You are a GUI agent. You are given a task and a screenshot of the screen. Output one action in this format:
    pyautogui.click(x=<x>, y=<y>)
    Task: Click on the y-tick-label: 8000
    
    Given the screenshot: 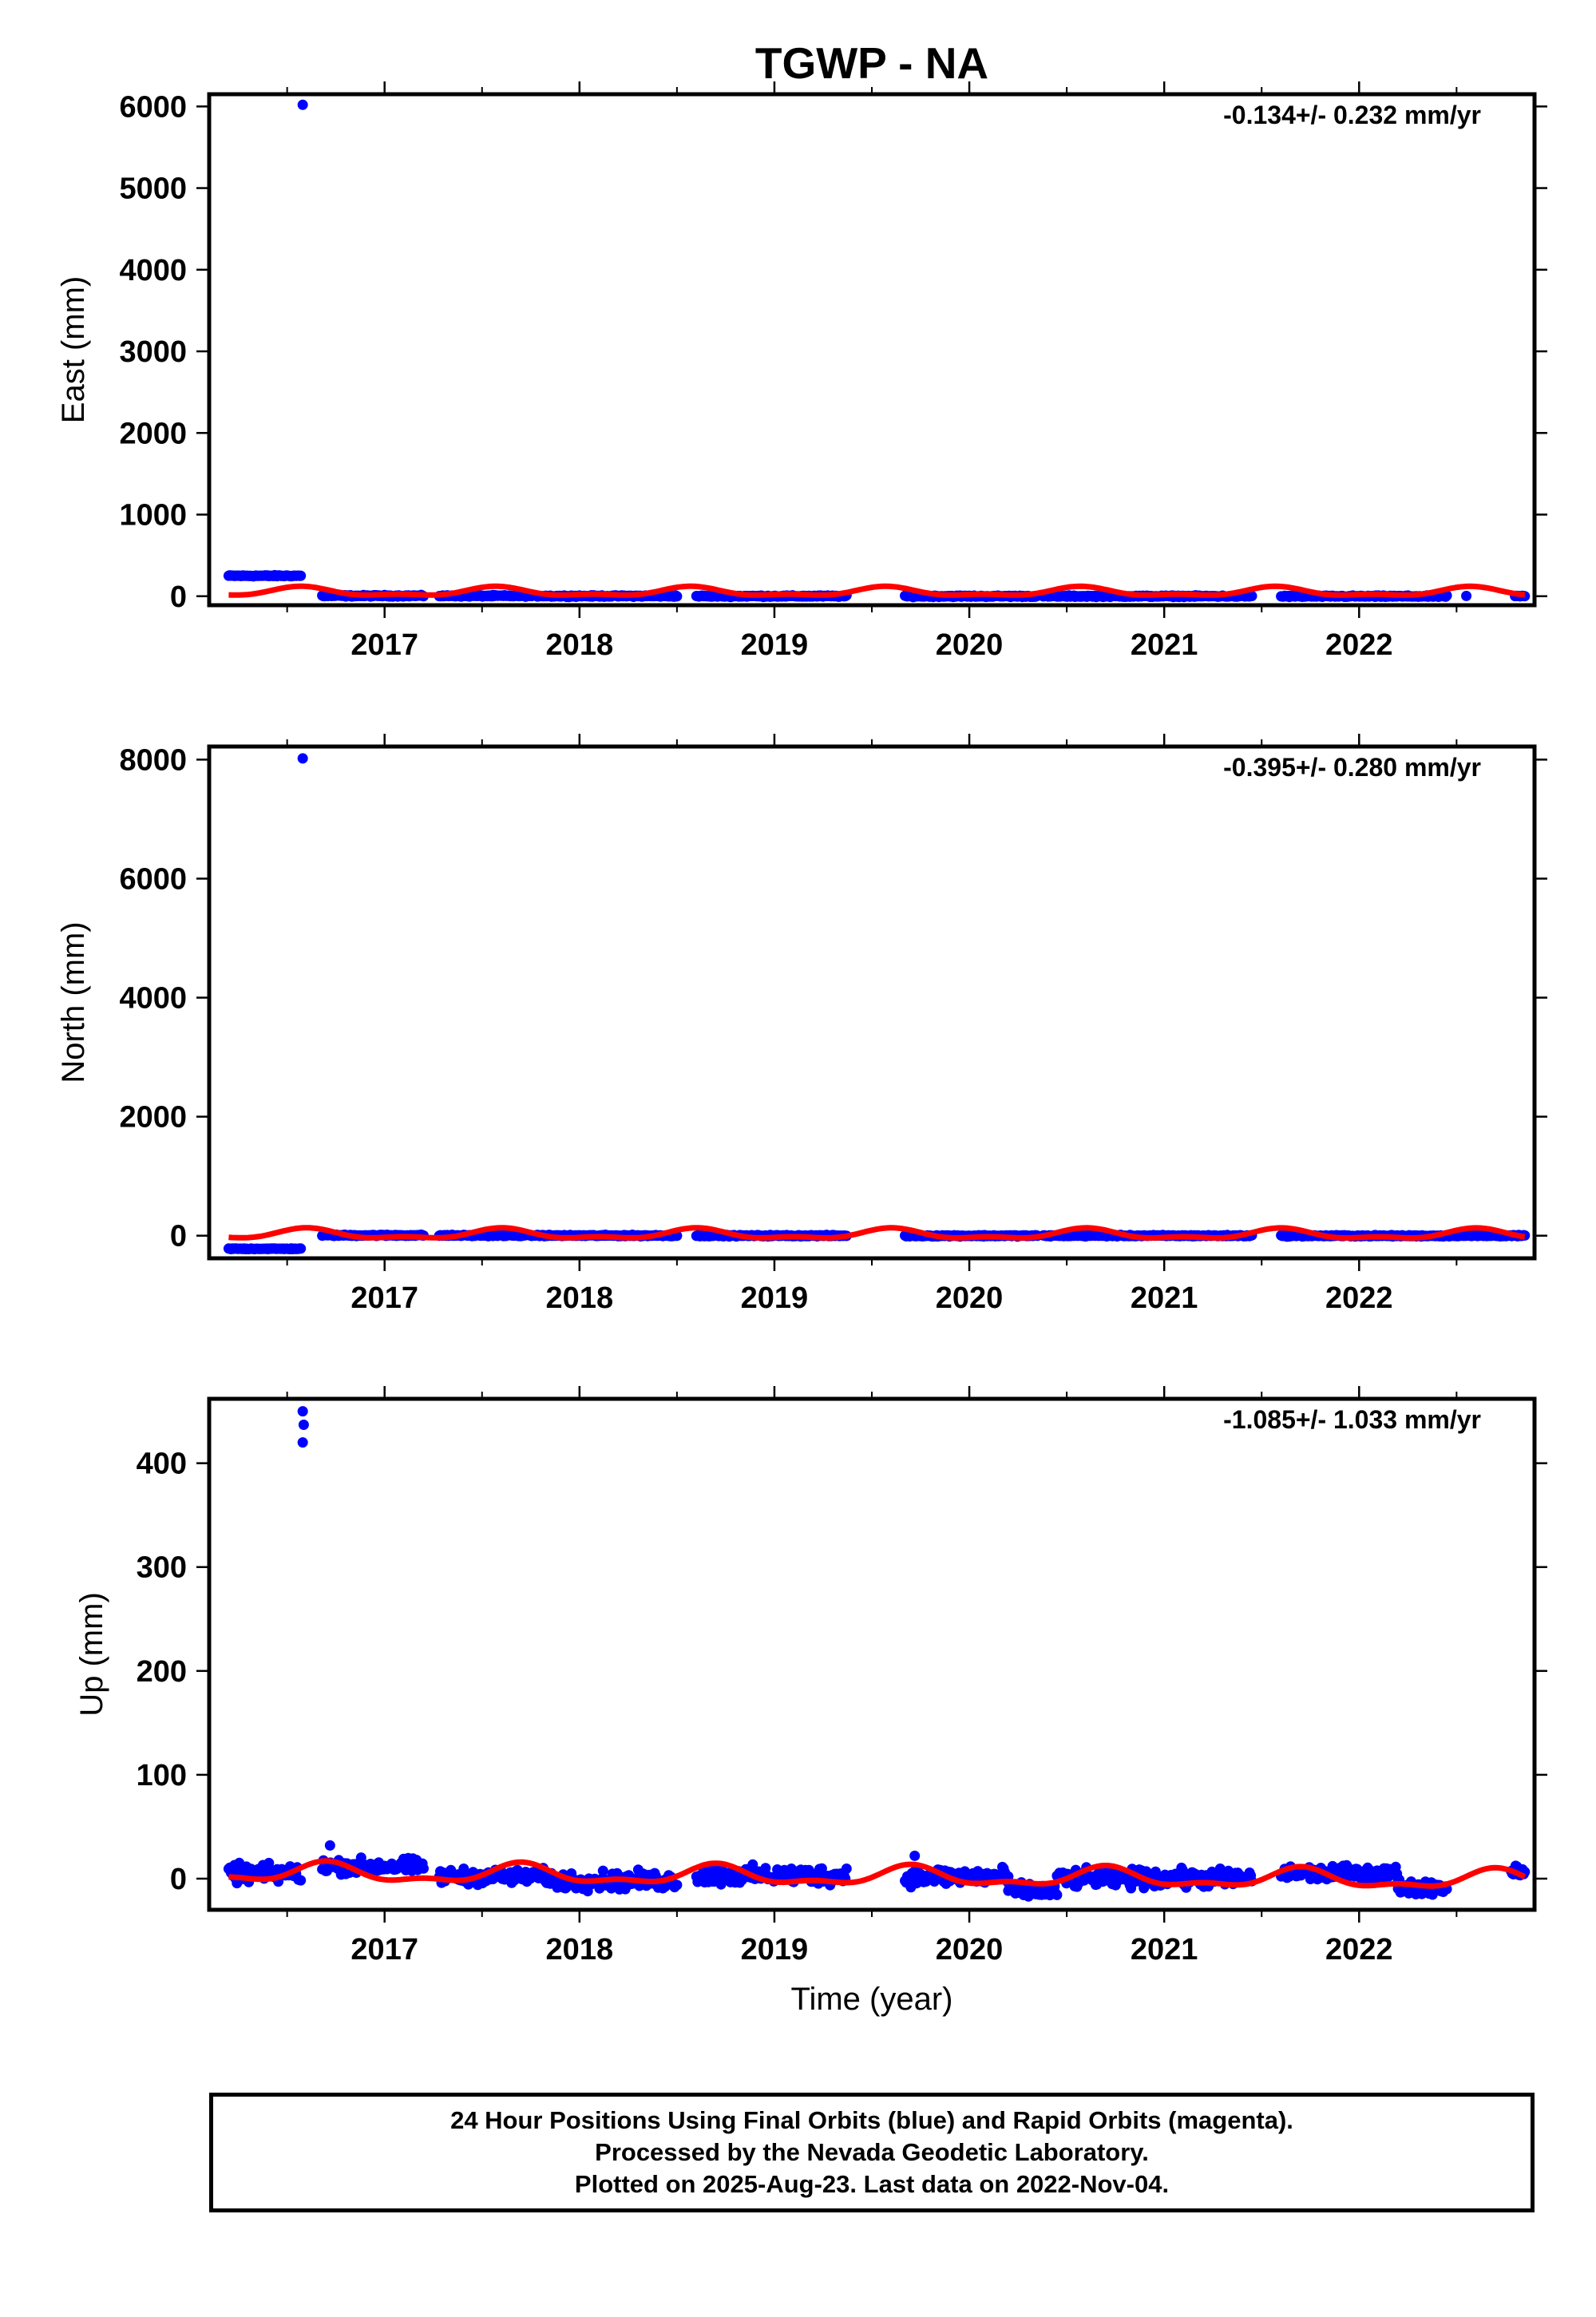 What is the action you would take?
    pyautogui.click(x=153, y=760)
    